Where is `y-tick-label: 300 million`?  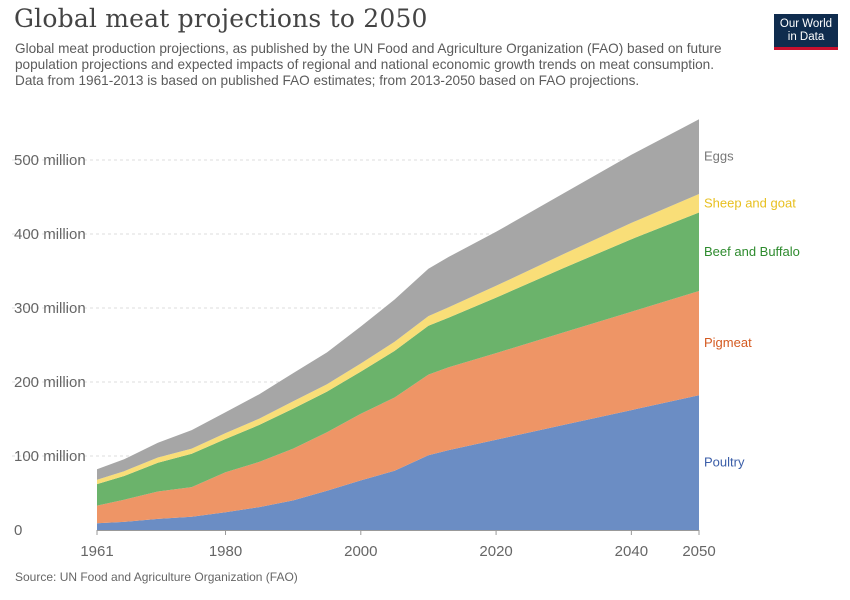 y-tick-label: 300 million is located at coordinates (50, 308).